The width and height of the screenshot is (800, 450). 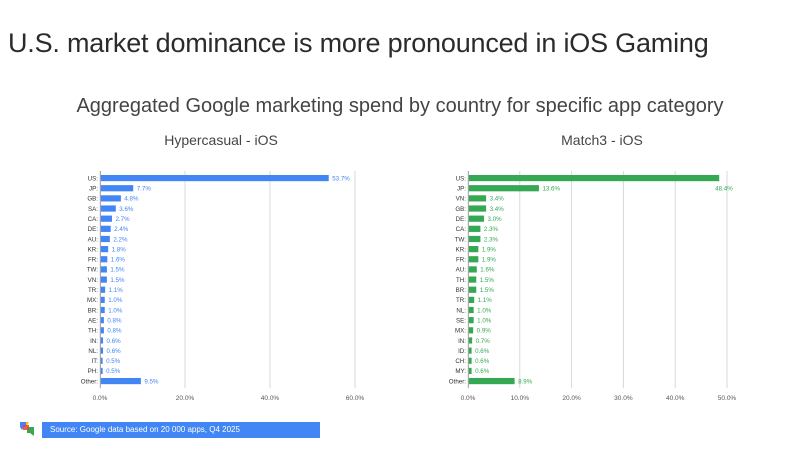 I want to click on hypercasual-category-label: TR:, so click(x=93, y=290).